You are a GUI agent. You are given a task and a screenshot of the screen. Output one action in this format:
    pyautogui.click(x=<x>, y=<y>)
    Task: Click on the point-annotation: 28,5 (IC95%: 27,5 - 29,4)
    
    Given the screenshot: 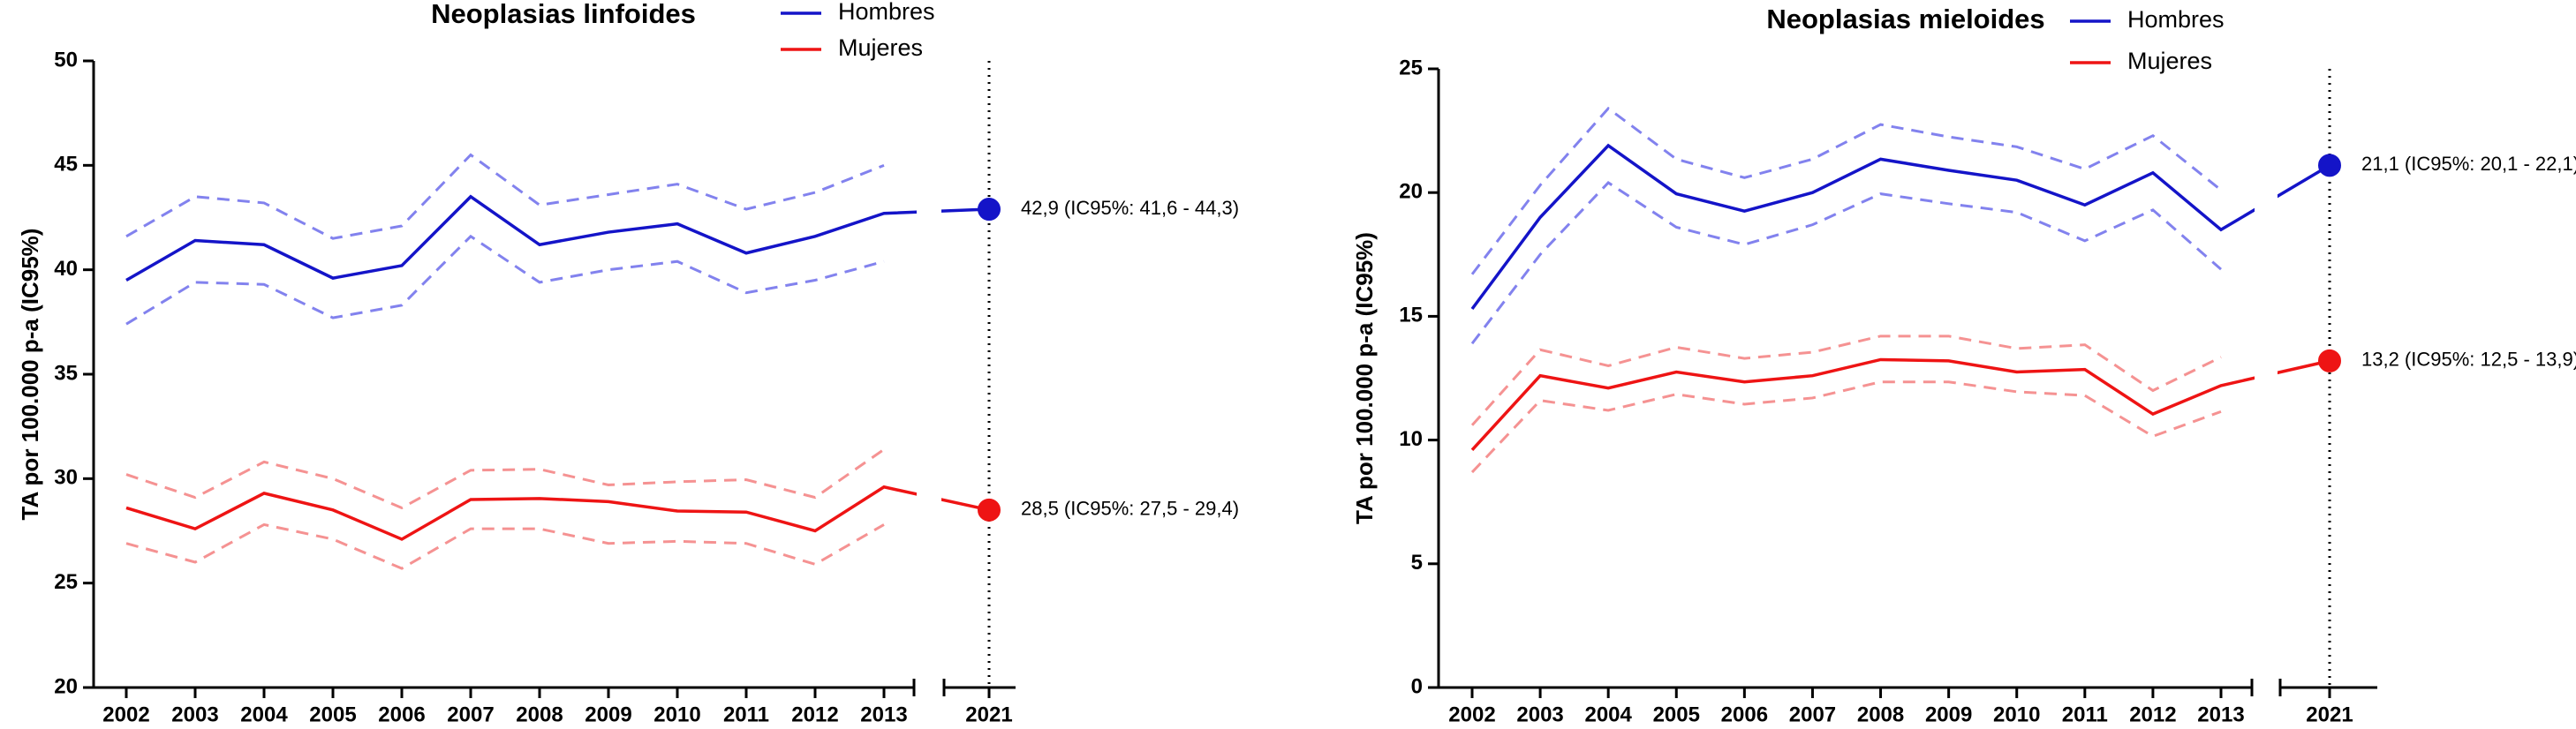 What is the action you would take?
    pyautogui.click(x=1130, y=509)
    